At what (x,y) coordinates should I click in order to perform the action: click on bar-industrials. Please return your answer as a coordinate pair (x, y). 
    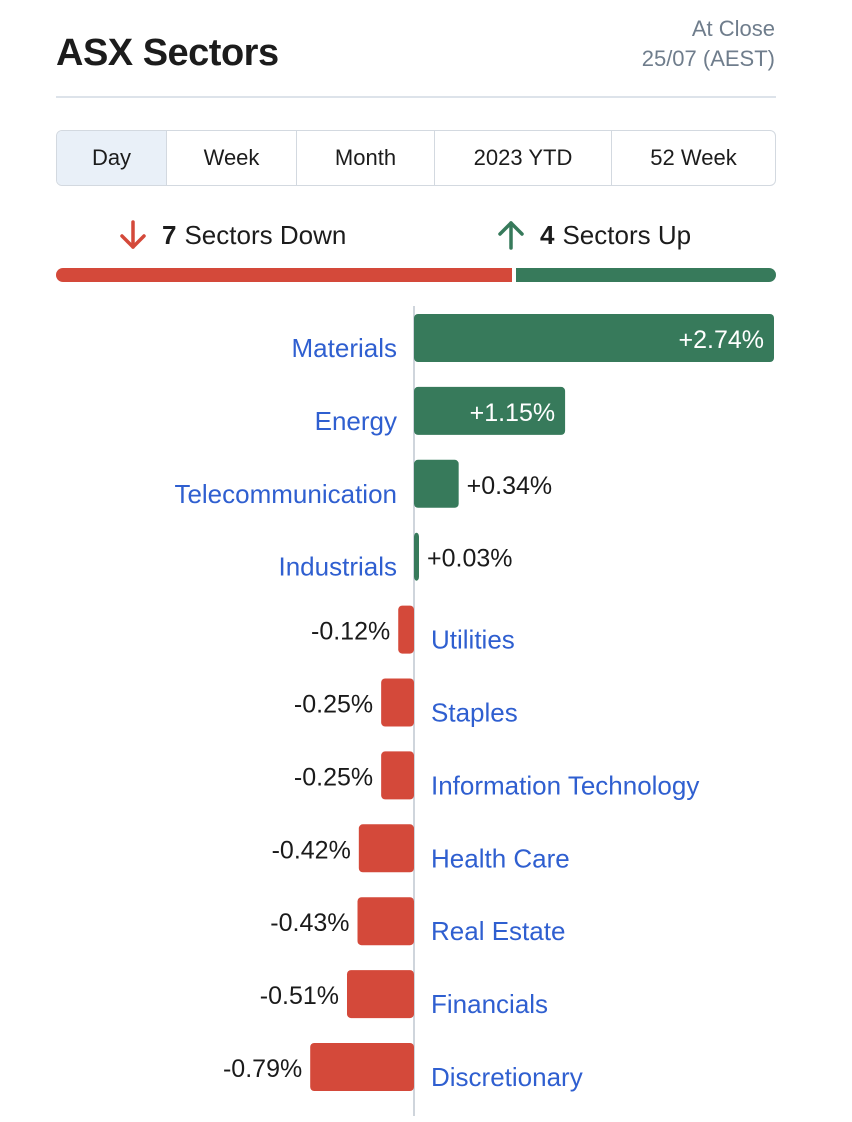
    Looking at the image, I should click on (416, 556).